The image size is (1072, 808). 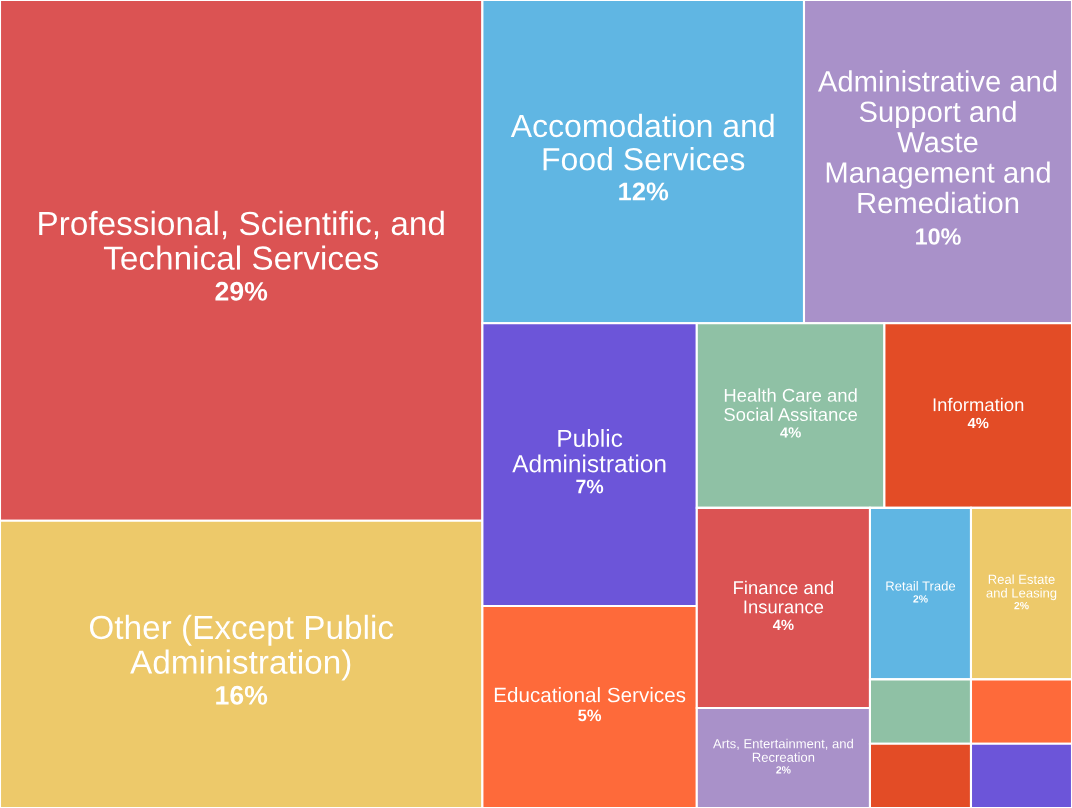 What do you see at coordinates (644, 191) in the screenshot?
I see `data-label: 12%` at bounding box center [644, 191].